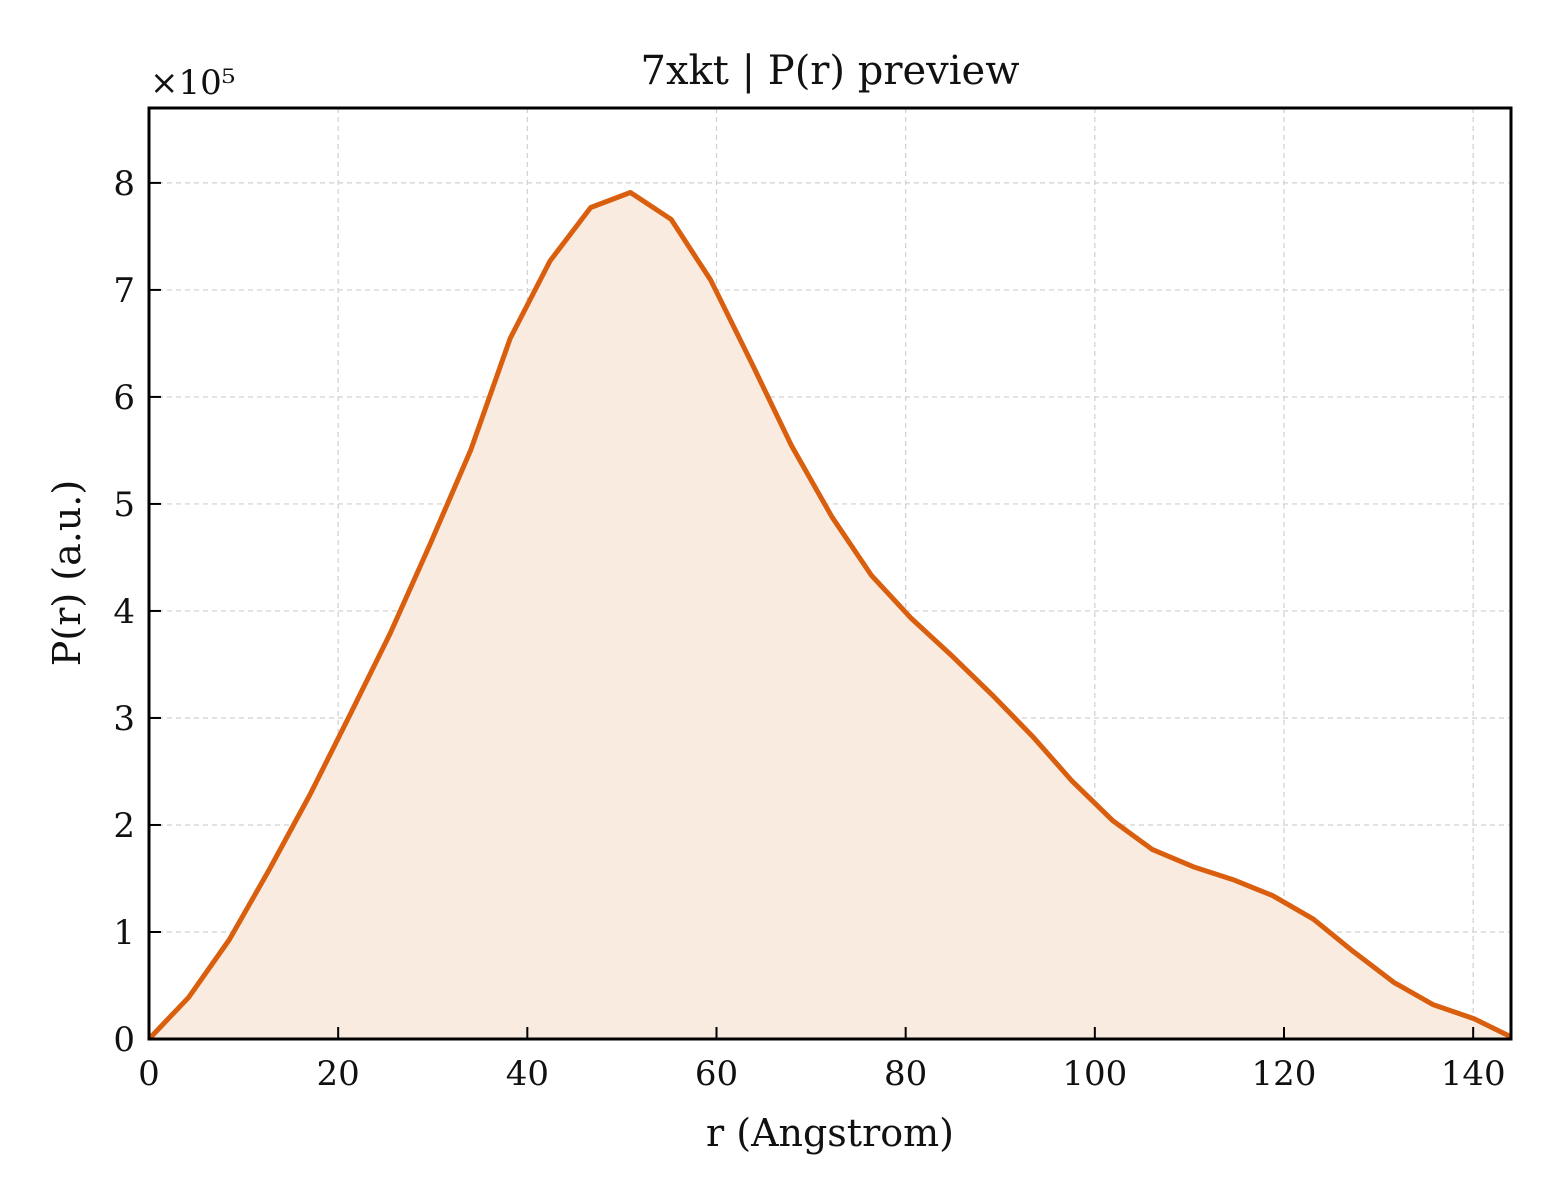  I want to click on x-tick-label: 140, so click(1473, 1074).